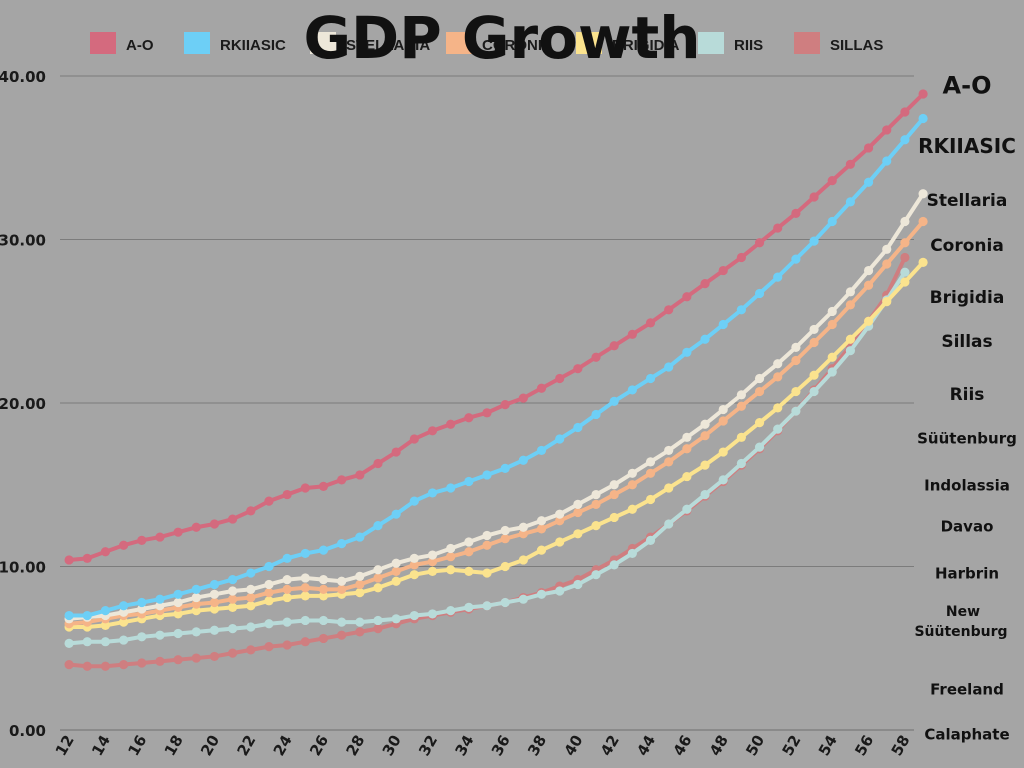 The height and width of the screenshot is (768, 1024). What do you see at coordinates (101, 745) in the screenshot?
I see `x-tick-label: 14` at bounding box center [101, 745].